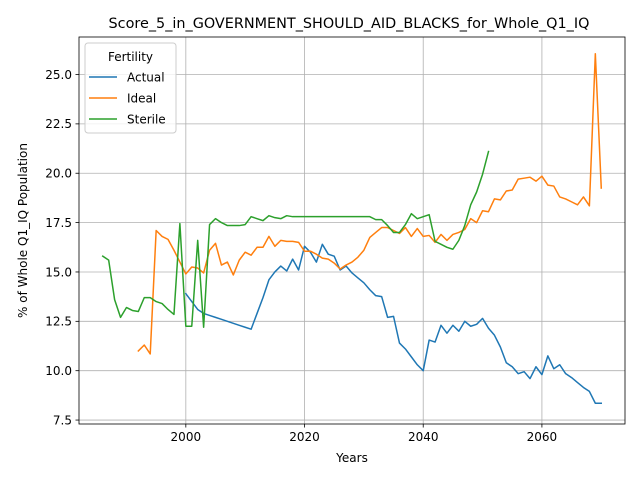 Image resolution: width=640 pixels, height=480 pixels. What do you see at coordinates (542, 437) in the screenshot?
I see `x-tick-label: 2060` at bounding box center [542, 437].